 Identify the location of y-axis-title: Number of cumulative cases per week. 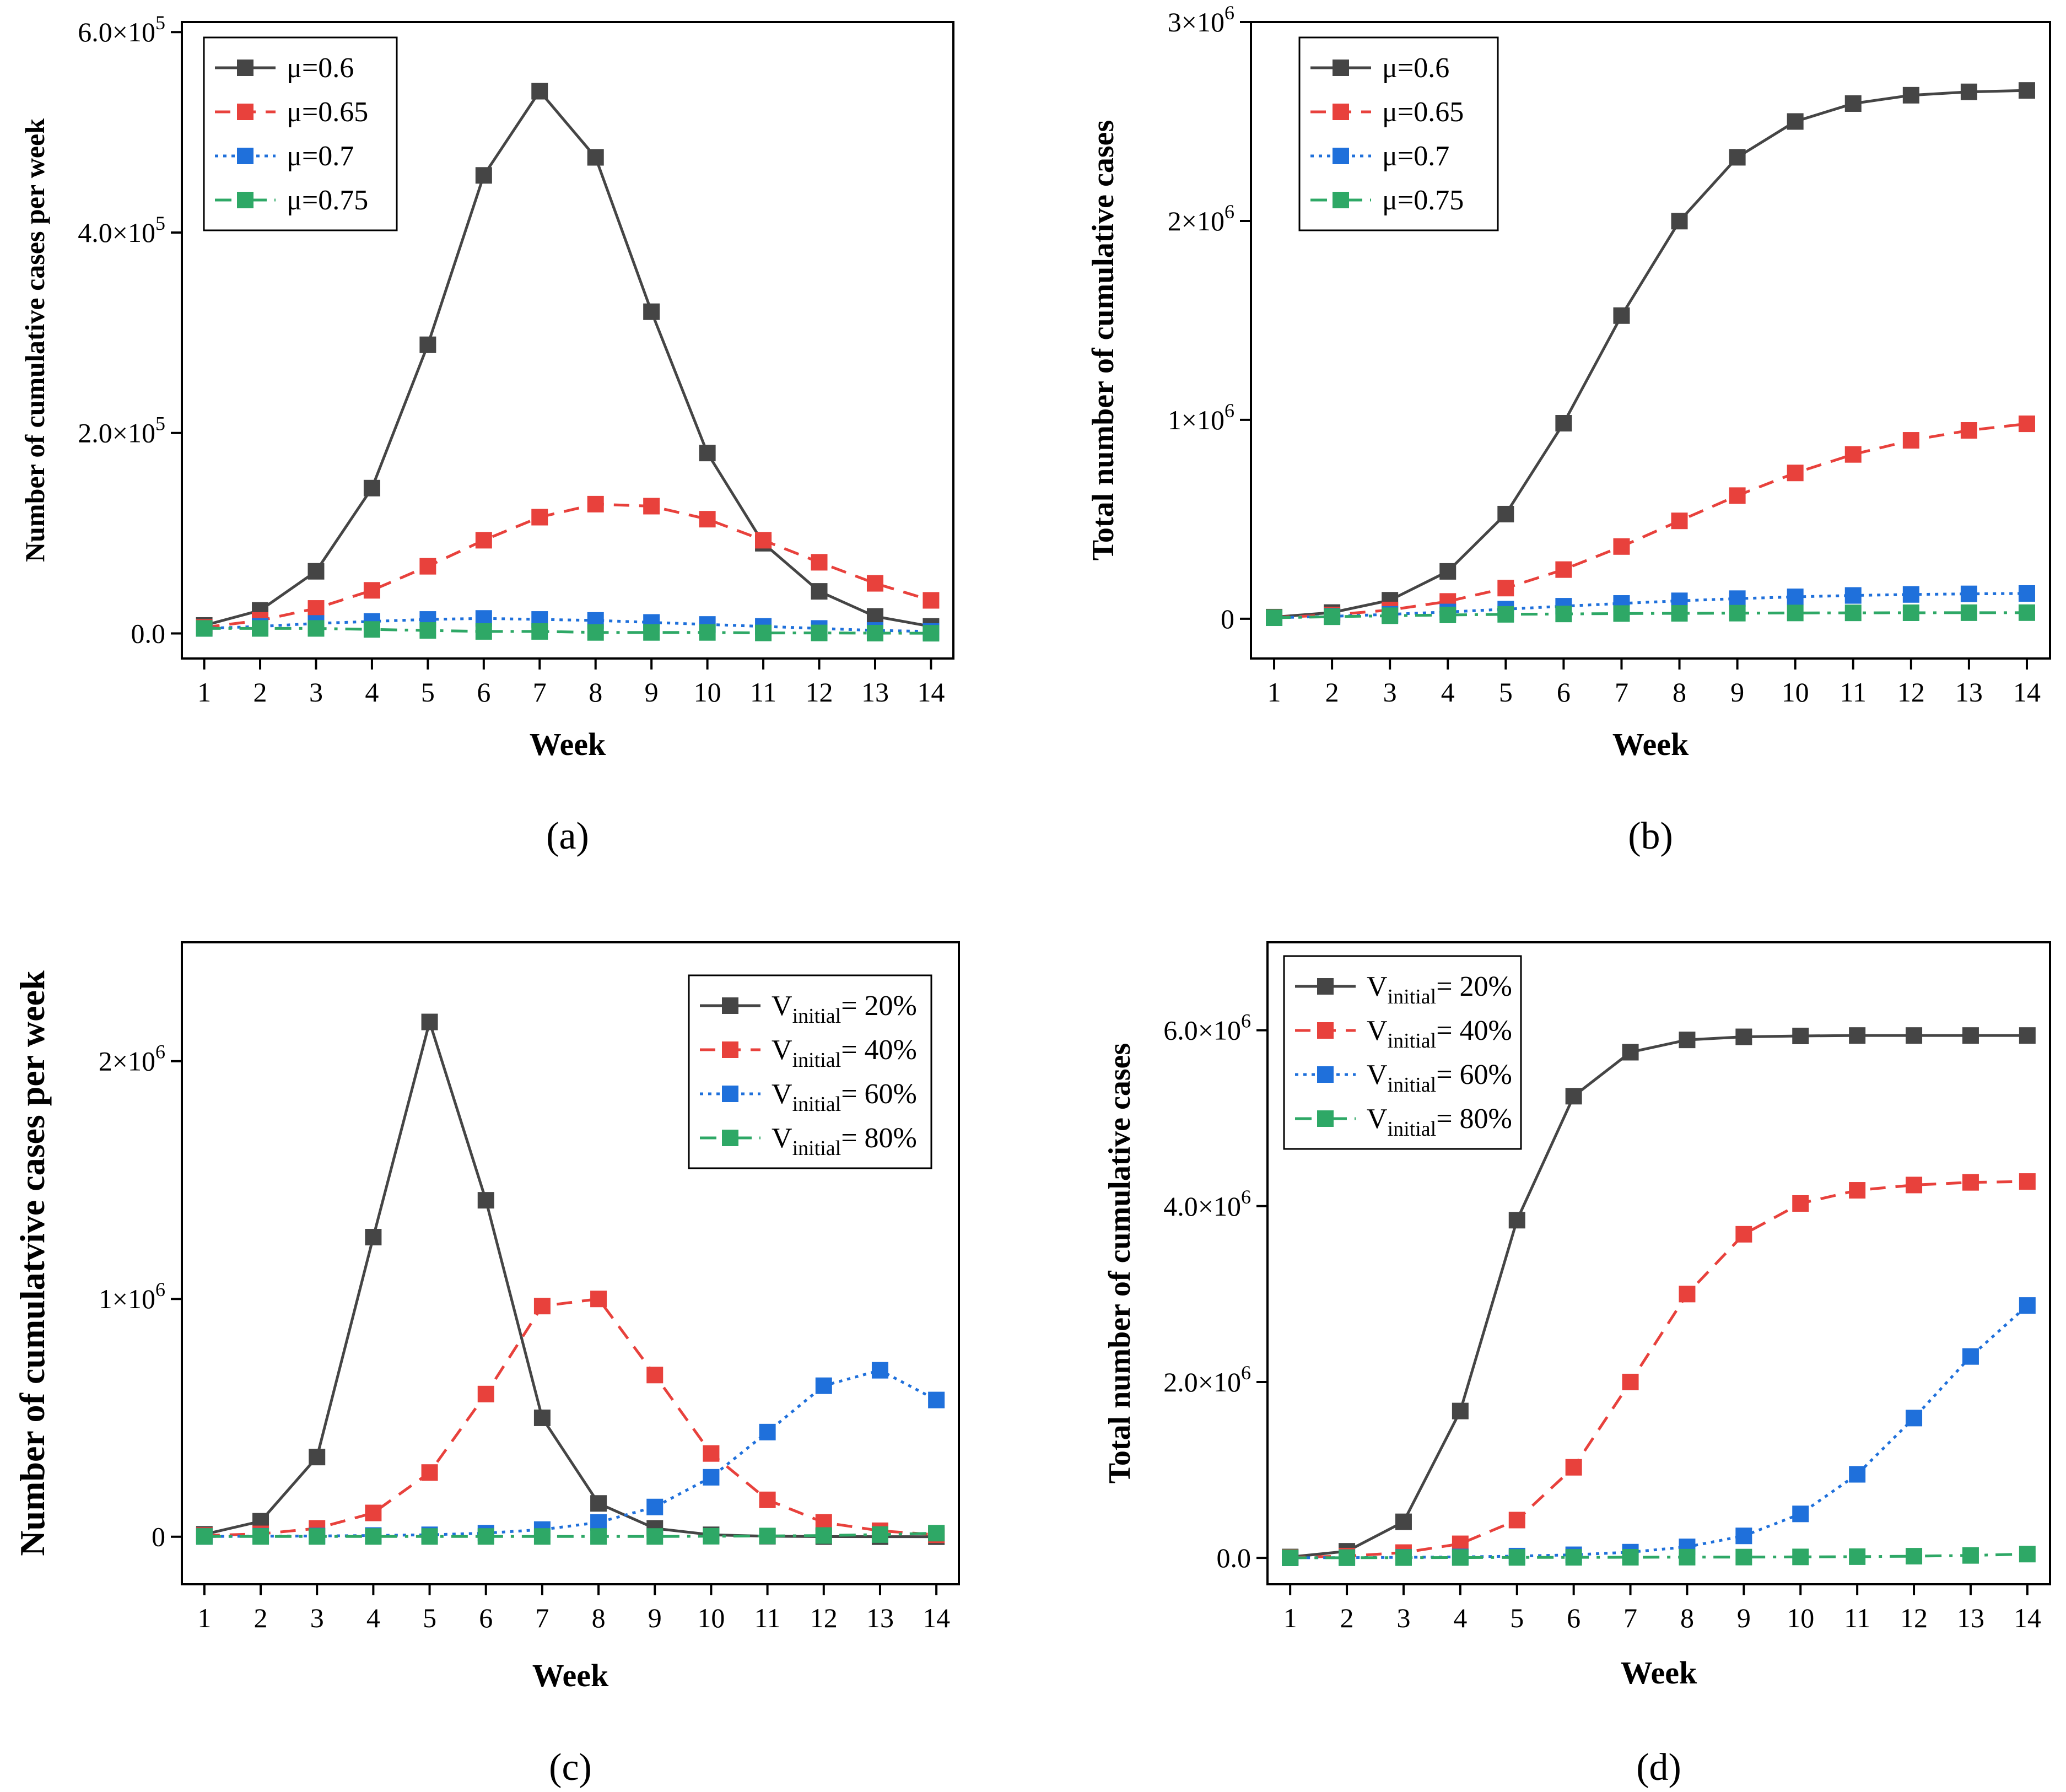
(35, 340).